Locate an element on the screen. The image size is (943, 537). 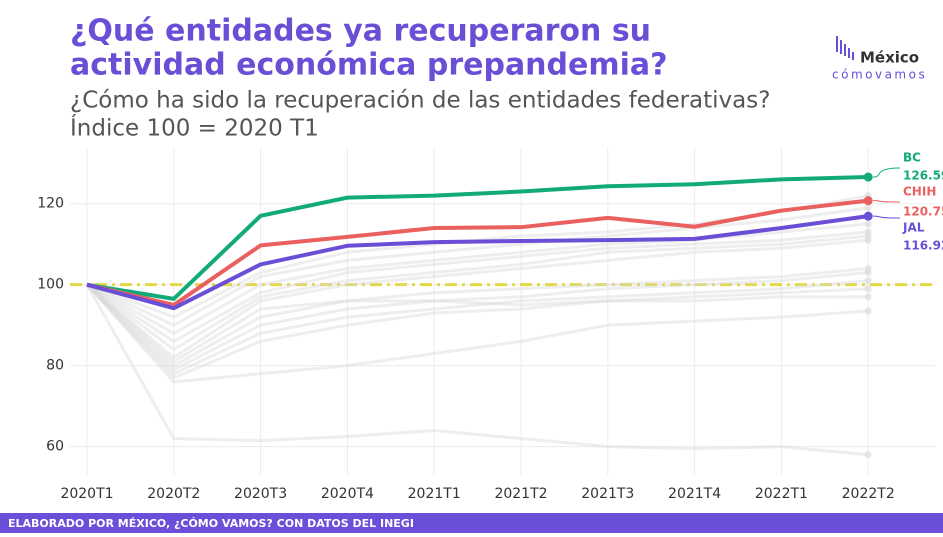
y-tick-label: 120 is located at coordinates (50, 204).